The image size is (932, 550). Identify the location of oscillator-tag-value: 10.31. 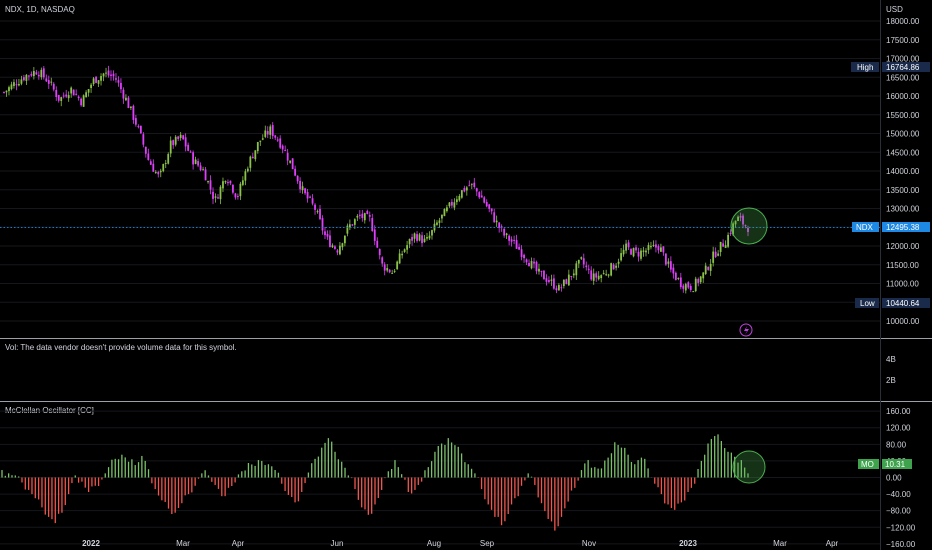
(895, 464).